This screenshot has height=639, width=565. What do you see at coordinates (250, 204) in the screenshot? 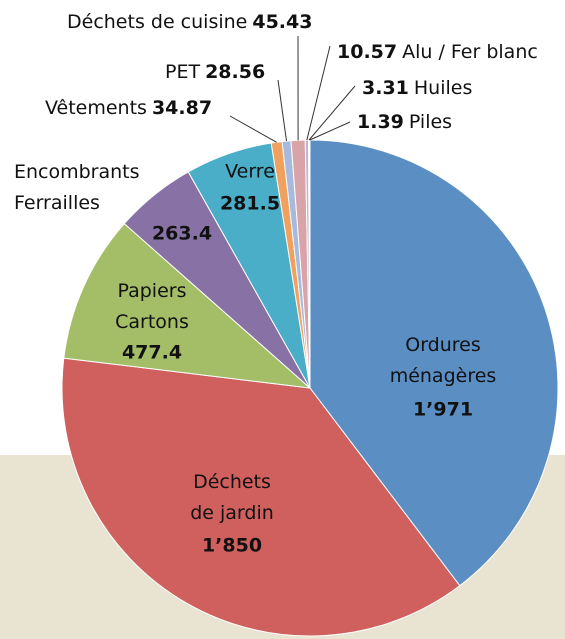
I see `value-label: 281.5` at bounding box center [250, 204].